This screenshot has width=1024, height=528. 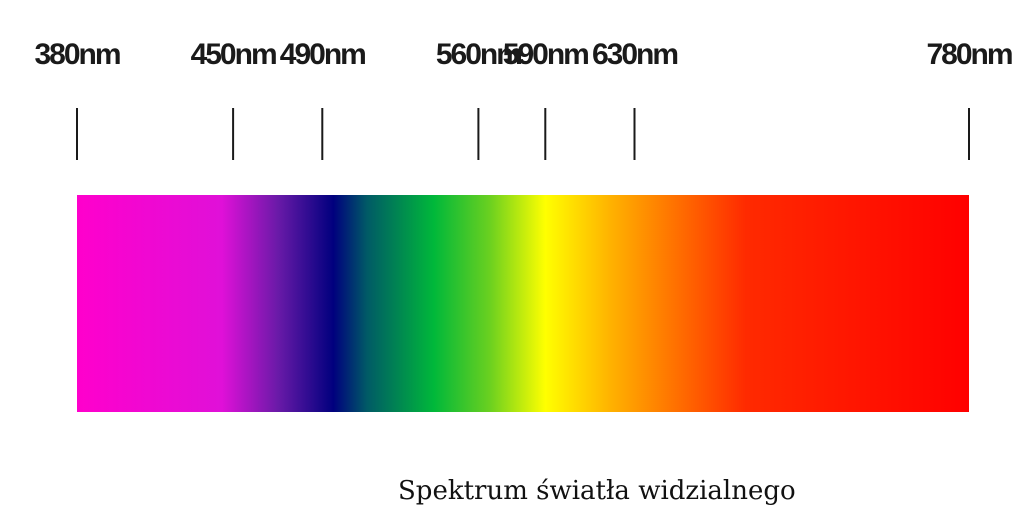 What do you see at coordinates (322, 54) in the screenshot?
I see `tick-label-490: 490nm` at bounding box center [322, 54].